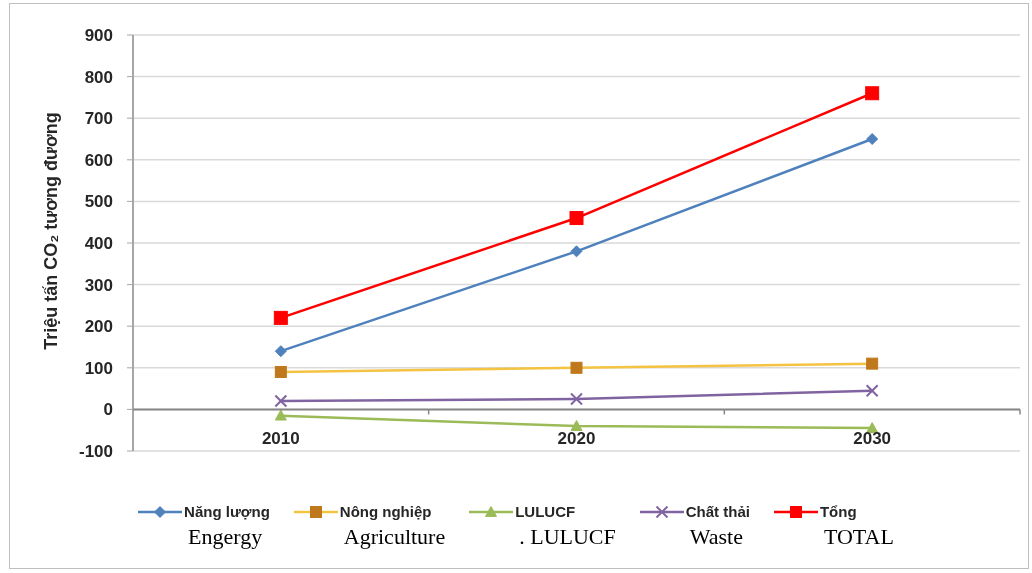 The image size is (1032, 573). Describe the element at coordinates (98, 36) in the screenshot. I see `y-tick-label: 900` at that location.